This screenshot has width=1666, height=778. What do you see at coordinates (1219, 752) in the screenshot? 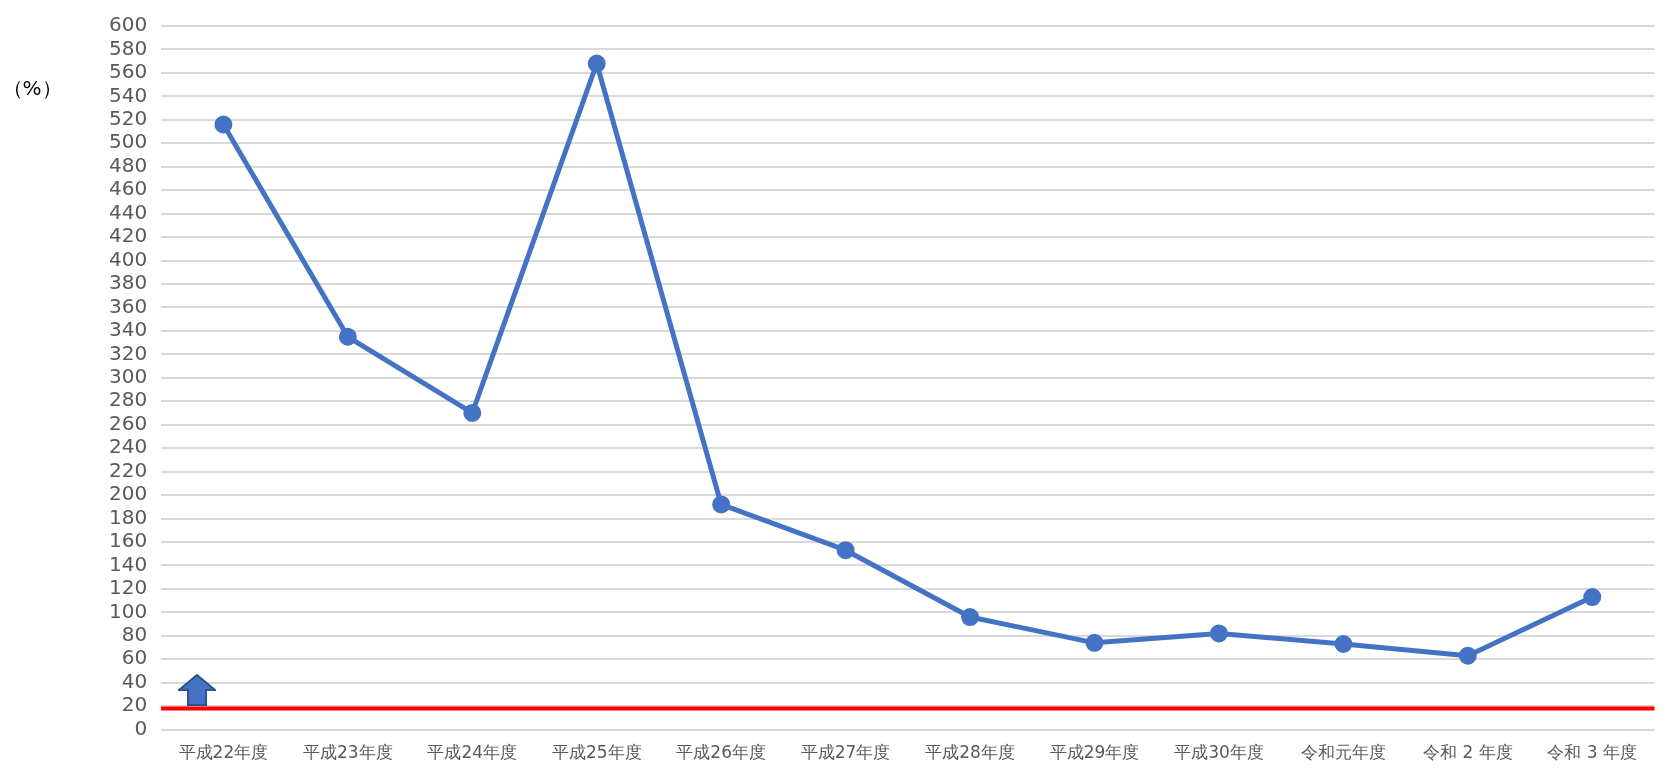
I see `x-tick-label: 平成30年度` at bounding box center [1219, 752].